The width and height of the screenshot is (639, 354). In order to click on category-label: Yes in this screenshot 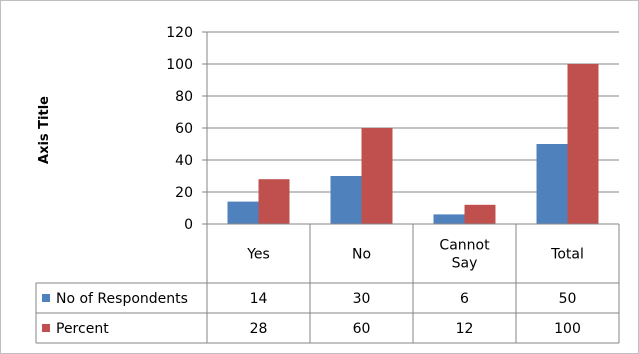, I will do `click(258, 255)`.